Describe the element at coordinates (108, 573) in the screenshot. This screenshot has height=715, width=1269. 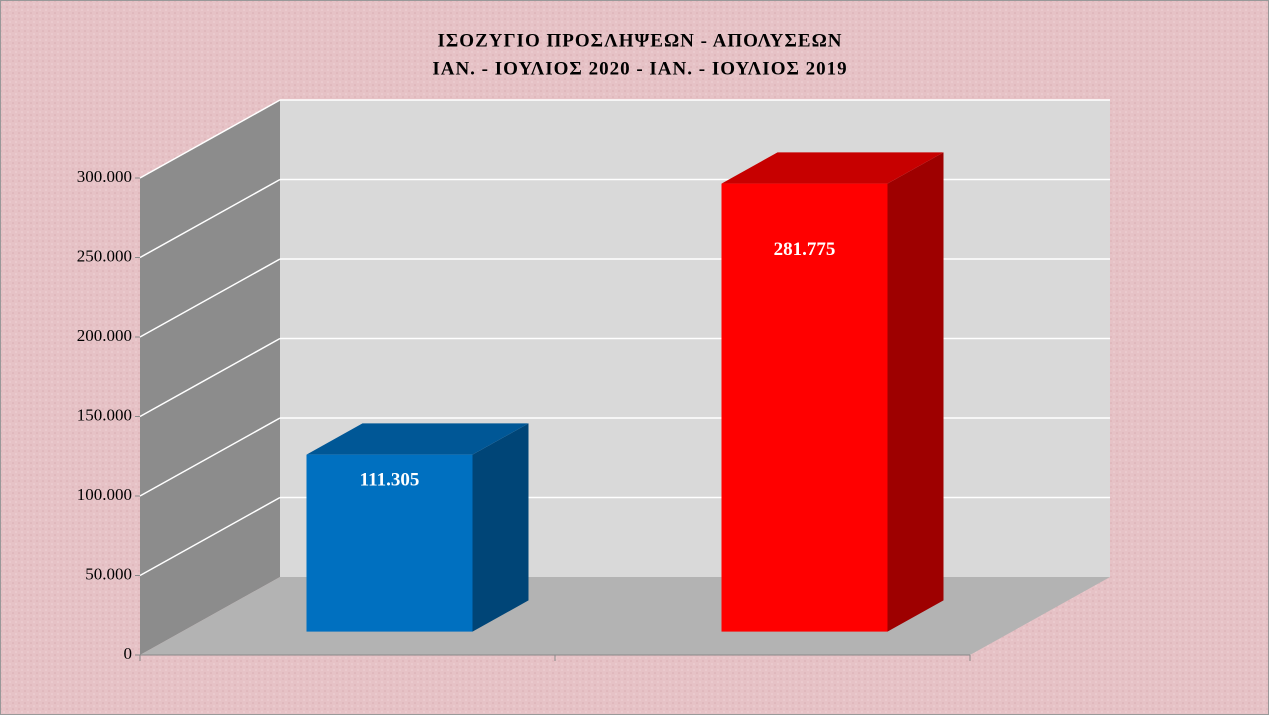
I see `y-tick-label: 50.000` at that location.